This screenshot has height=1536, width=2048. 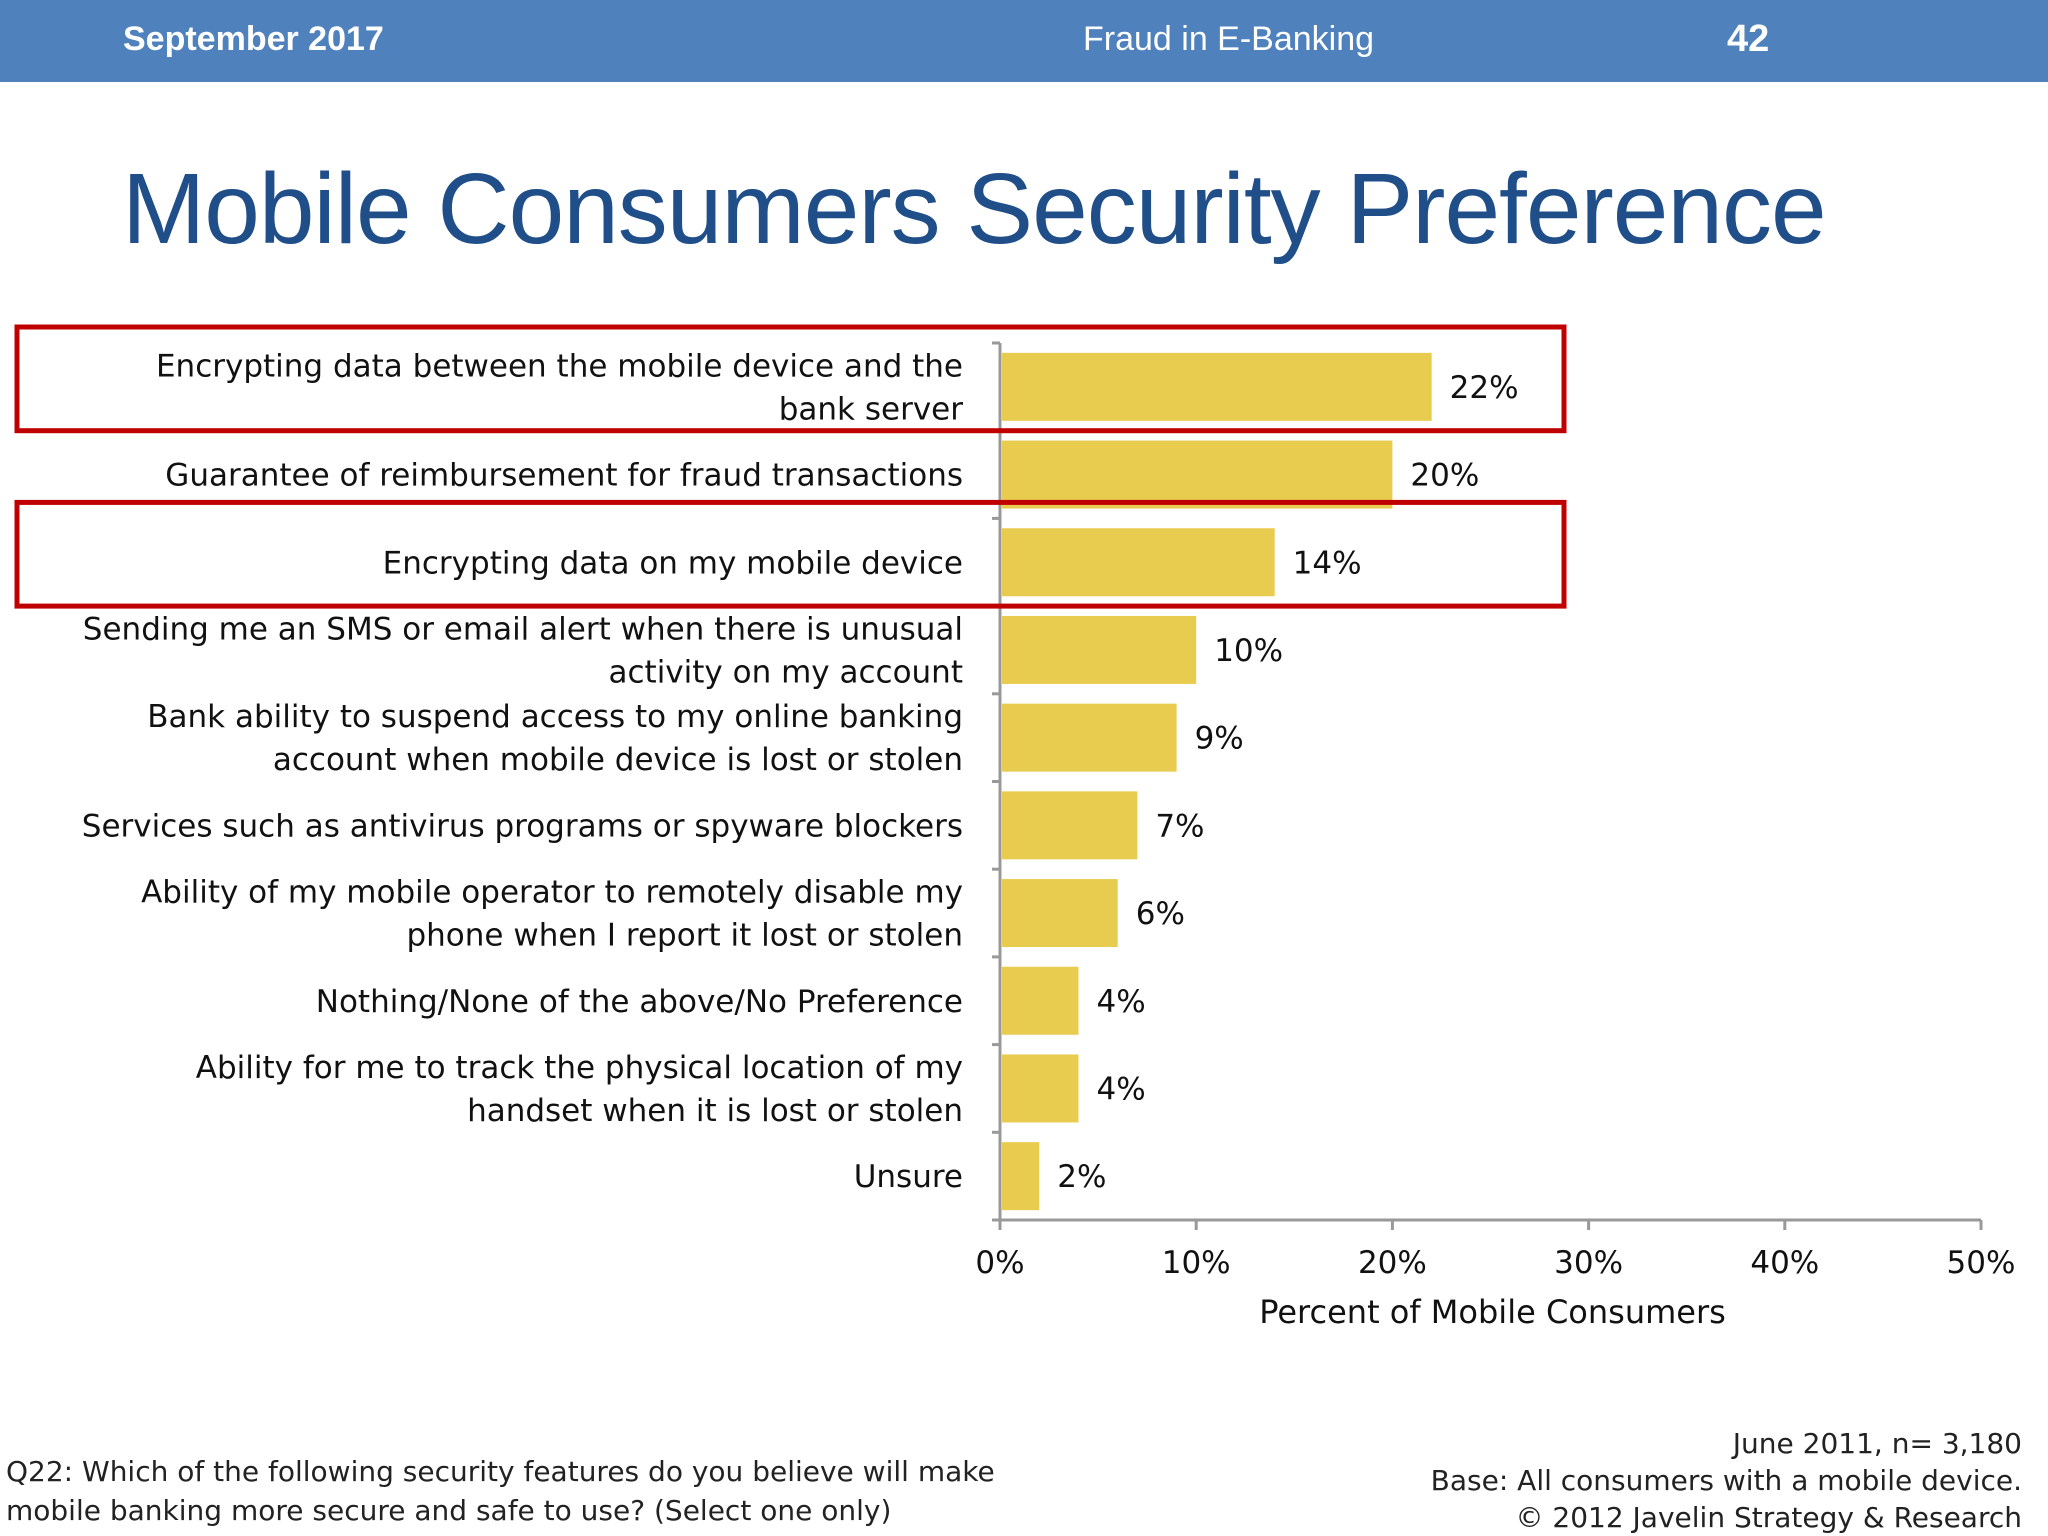 What do you see at coordinates (1229, 39) in the screenshot?
I see `header-title: Fraud in E-Banking` at bounding box center [1229, 39].